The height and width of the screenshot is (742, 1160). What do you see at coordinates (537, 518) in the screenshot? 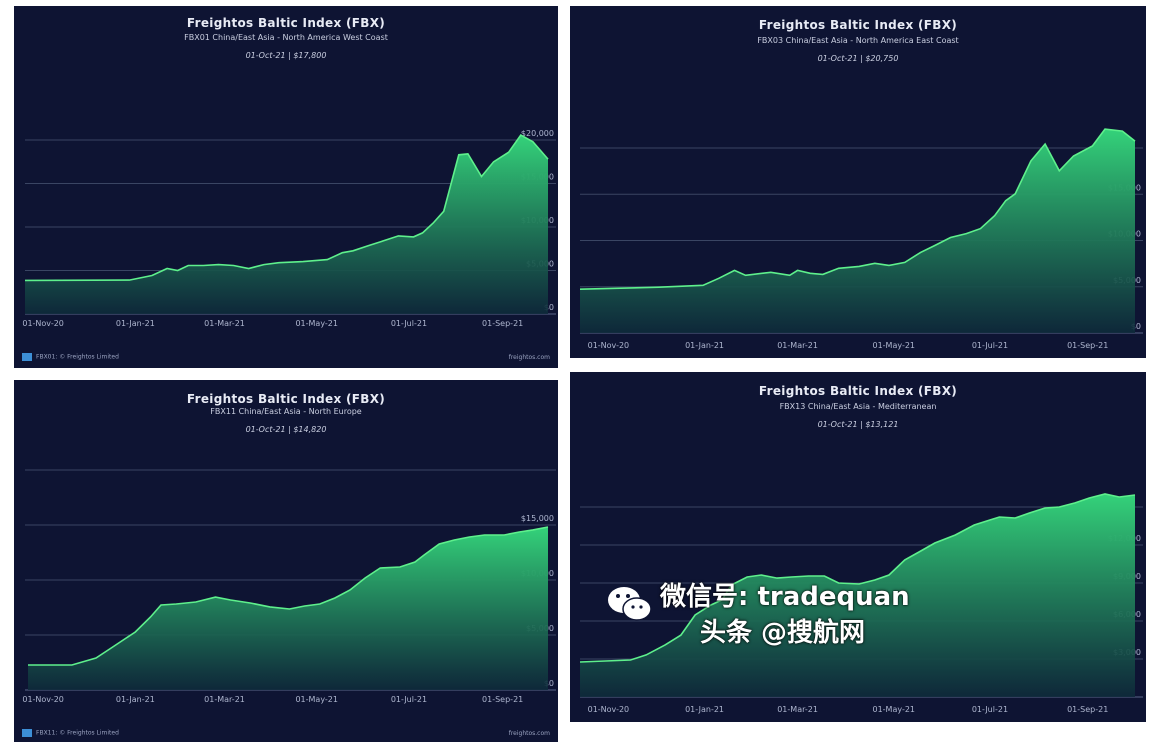
I see `y-tick-label: $15,000` at bounding box center [537, 518].